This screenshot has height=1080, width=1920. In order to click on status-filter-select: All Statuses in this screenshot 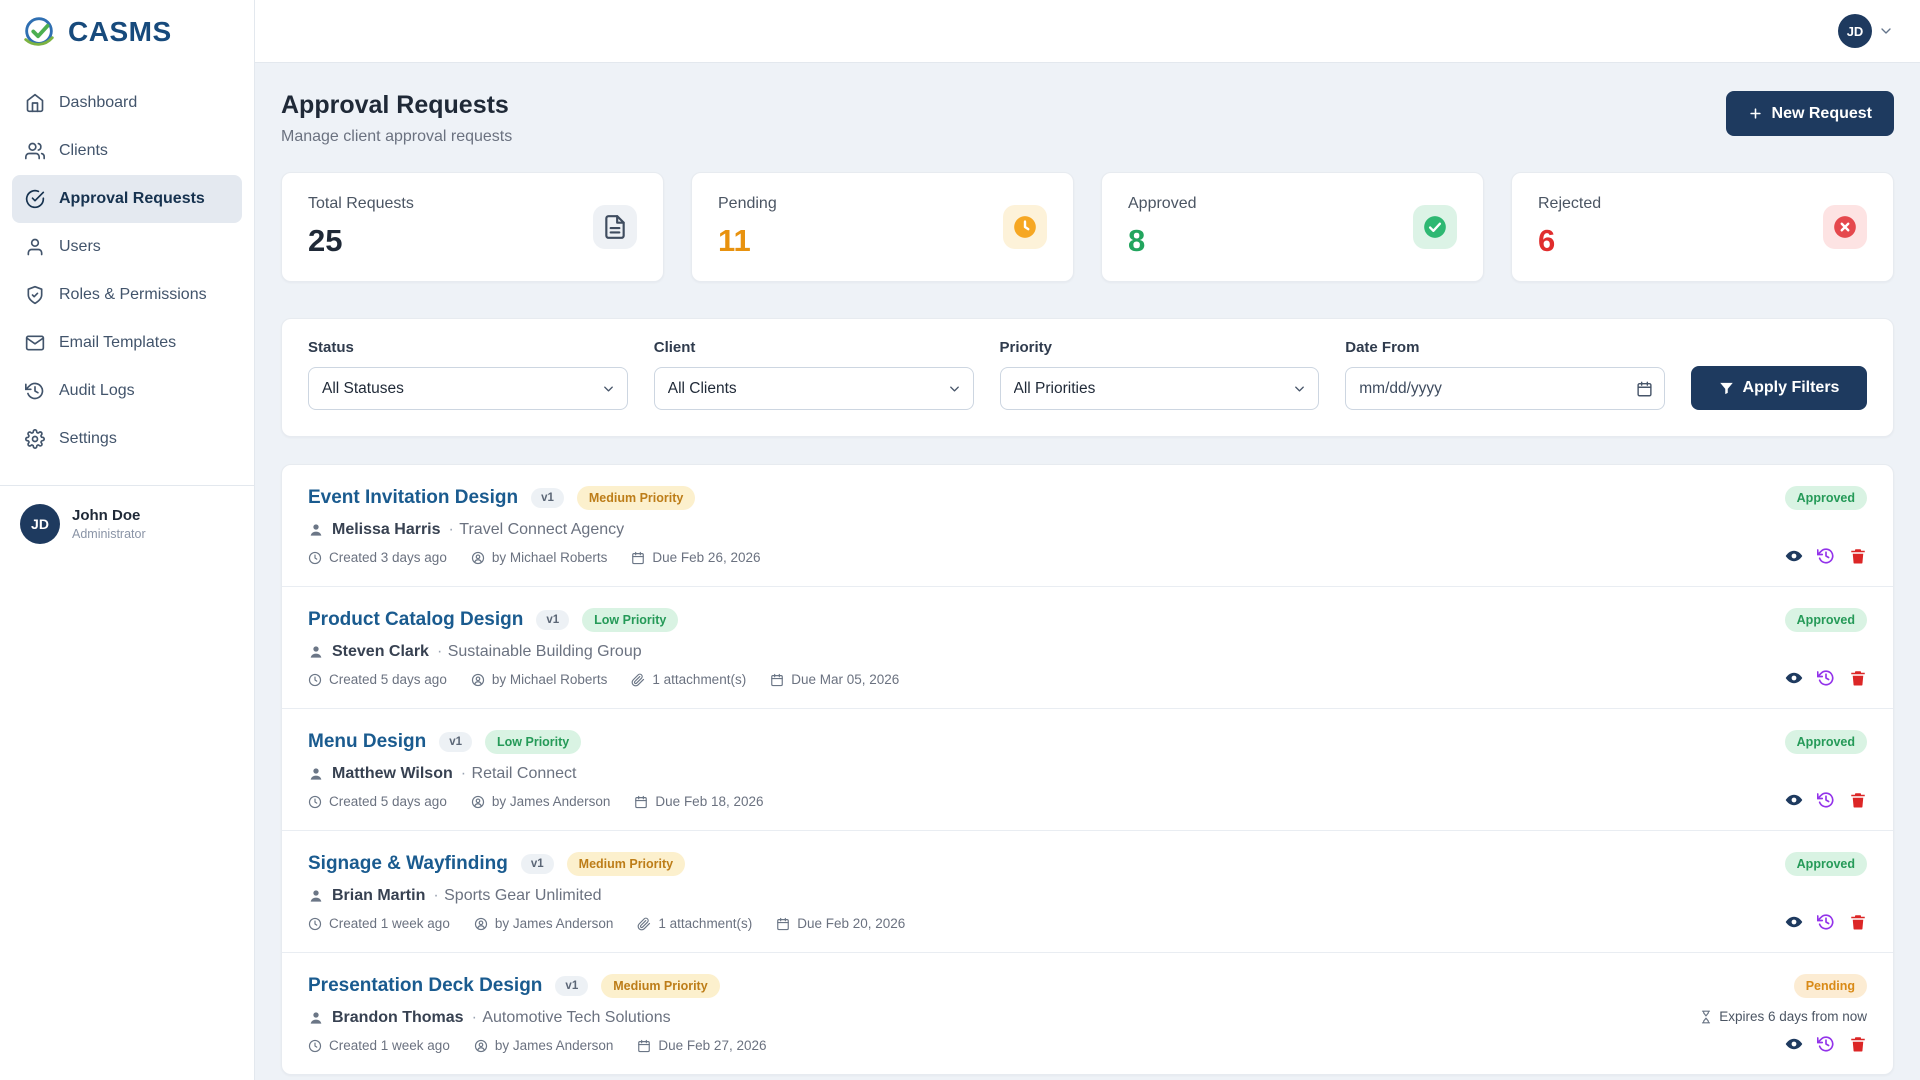, I will do `click(468, 388)`.